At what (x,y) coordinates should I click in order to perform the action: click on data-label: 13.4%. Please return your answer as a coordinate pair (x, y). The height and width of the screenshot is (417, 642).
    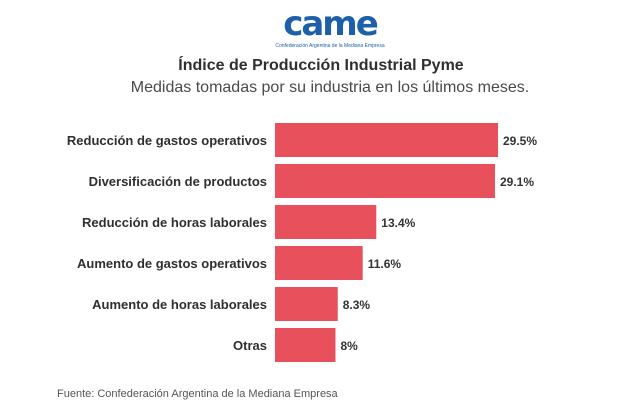
    Looking at the image, I should click on (398, 223).